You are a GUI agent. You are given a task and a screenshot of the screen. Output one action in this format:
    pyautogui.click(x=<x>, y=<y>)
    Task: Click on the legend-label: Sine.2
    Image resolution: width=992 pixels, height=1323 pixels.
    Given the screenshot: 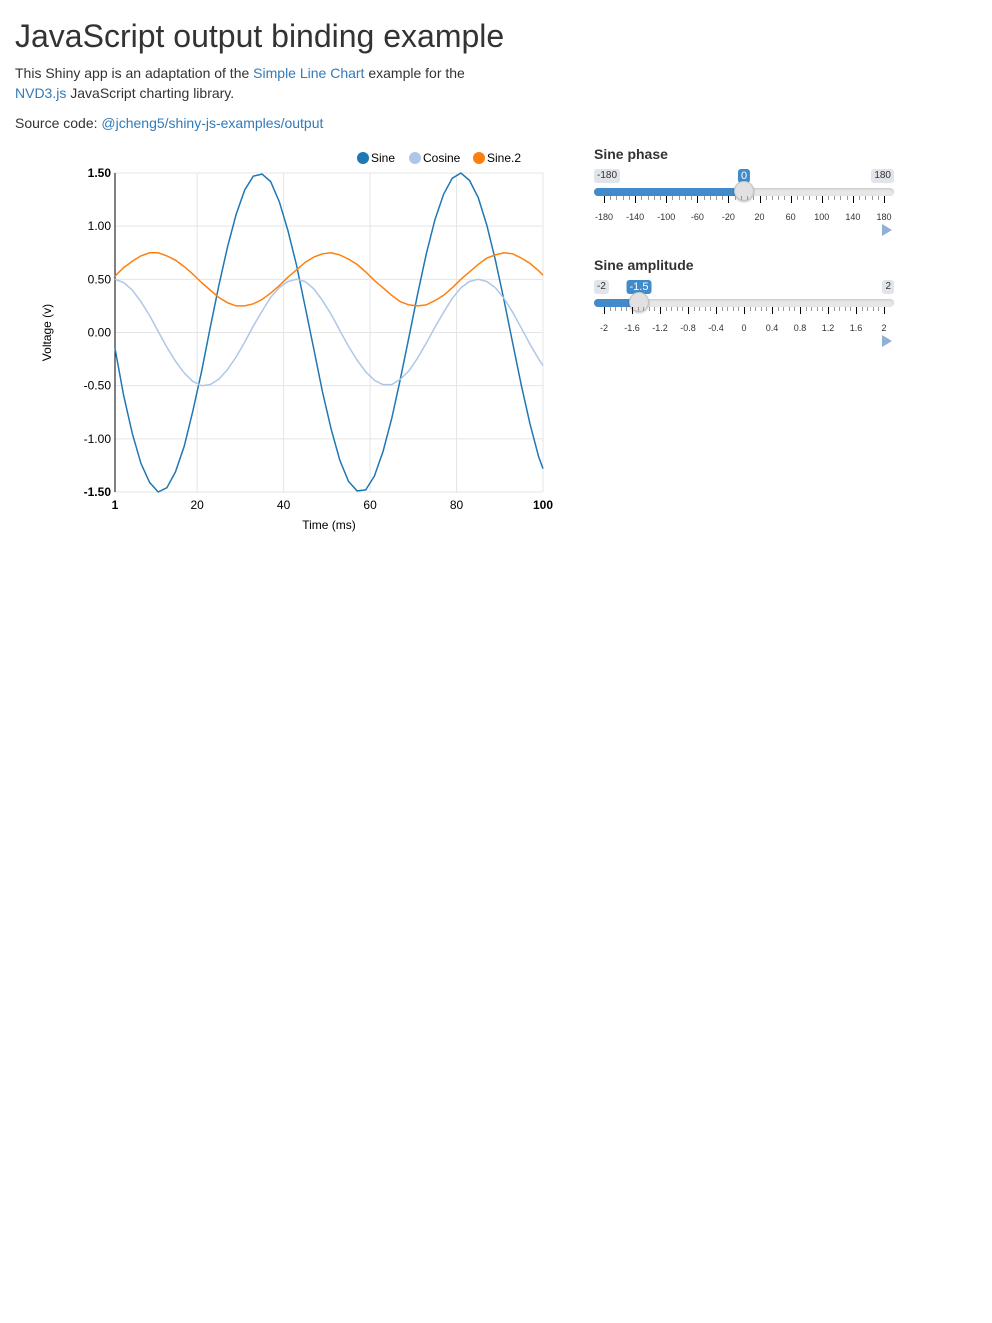 What is the action you would take?
    pyautogui.click(x=504, y=158)
    